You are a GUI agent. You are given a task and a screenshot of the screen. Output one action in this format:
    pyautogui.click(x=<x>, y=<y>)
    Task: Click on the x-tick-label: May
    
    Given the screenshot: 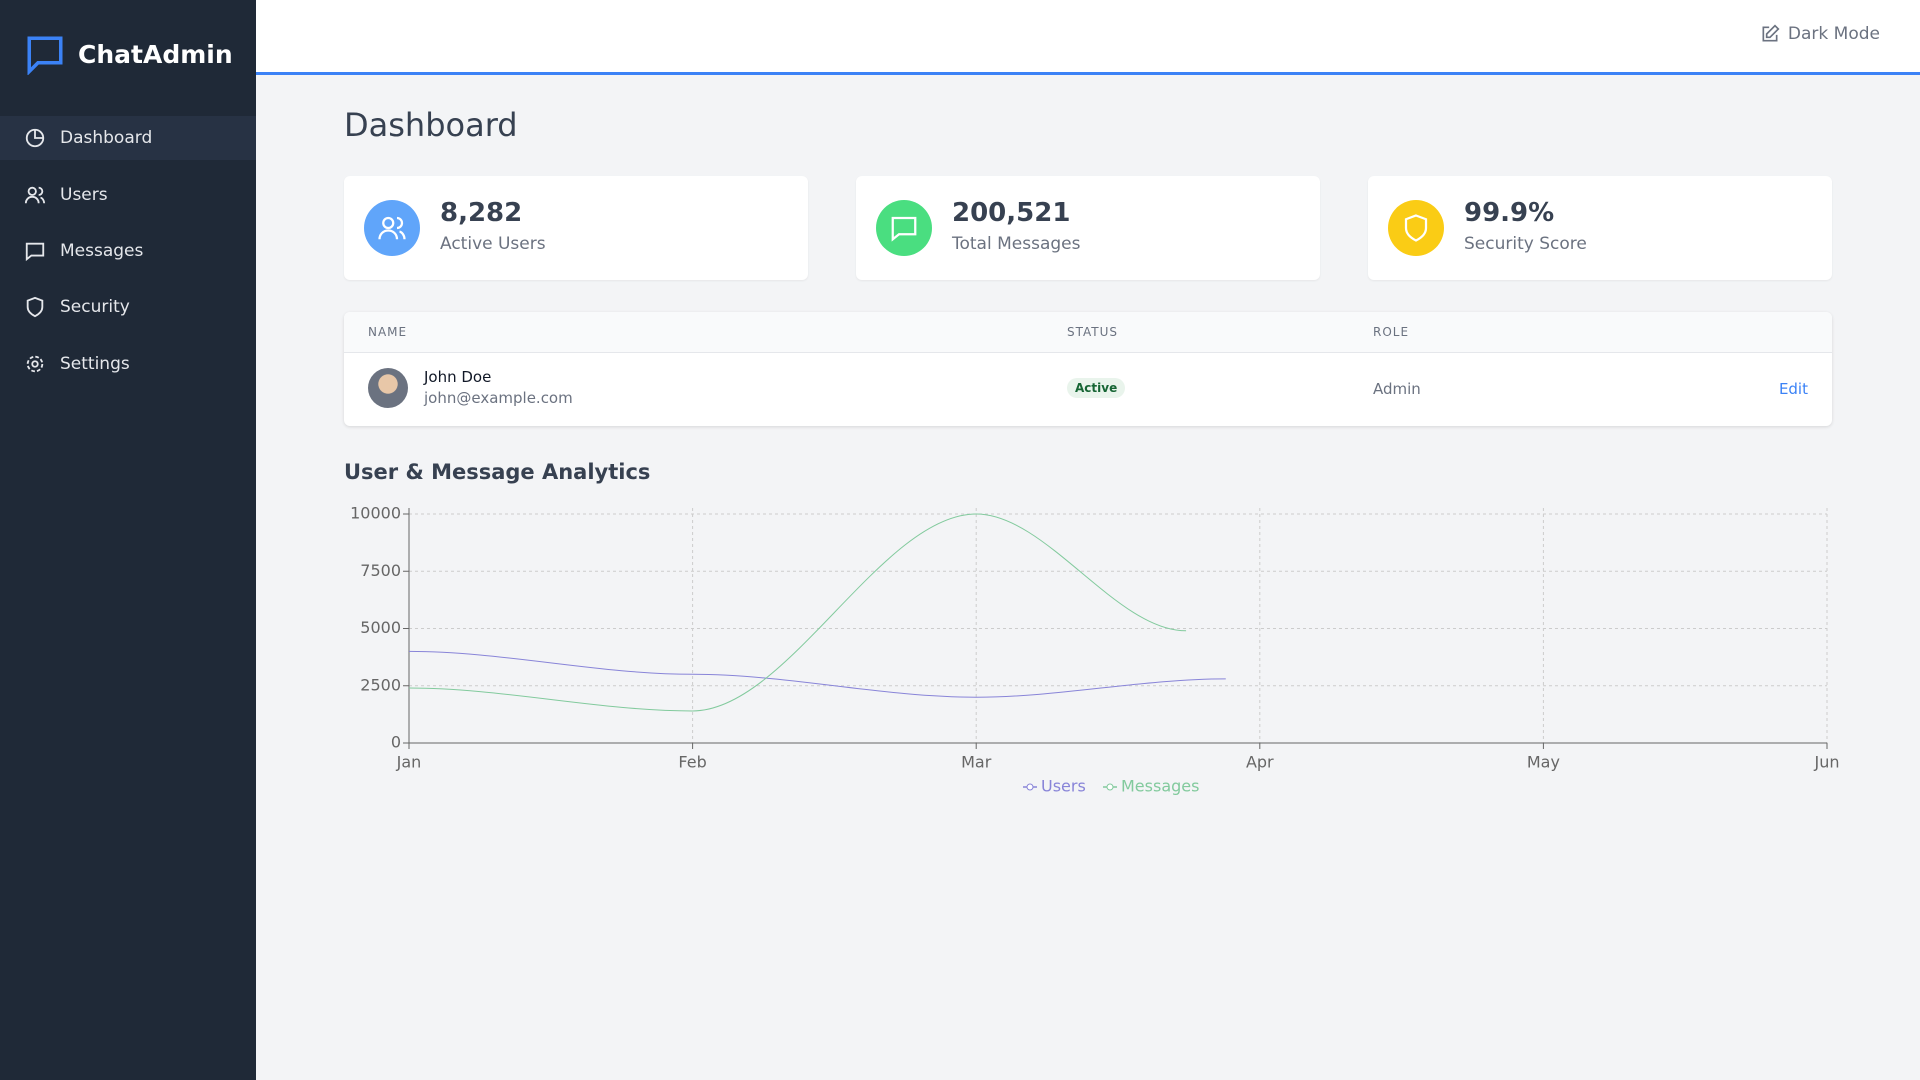 What is the action you would take?
    pyautogui.click(x=1543, y=762)
    